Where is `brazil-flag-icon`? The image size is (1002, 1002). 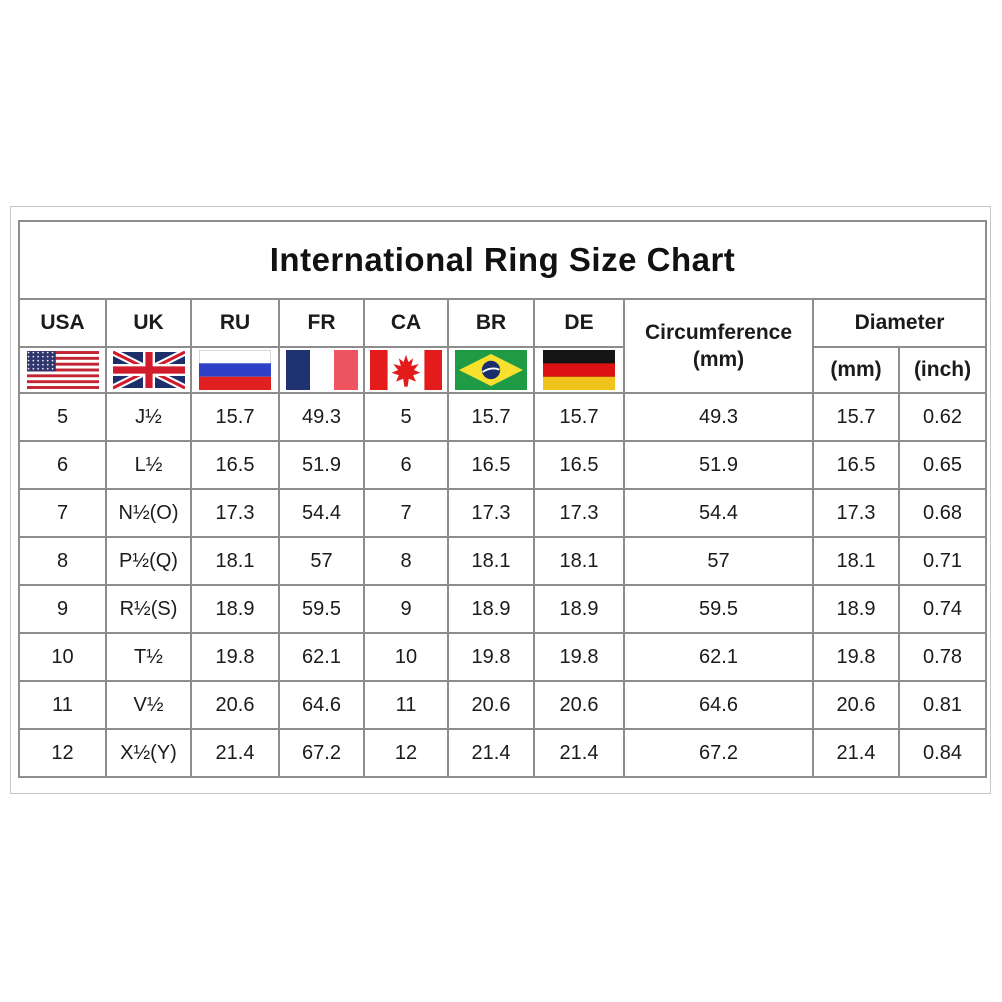 brazil-flag-icon is located at coordinates (491, 370).